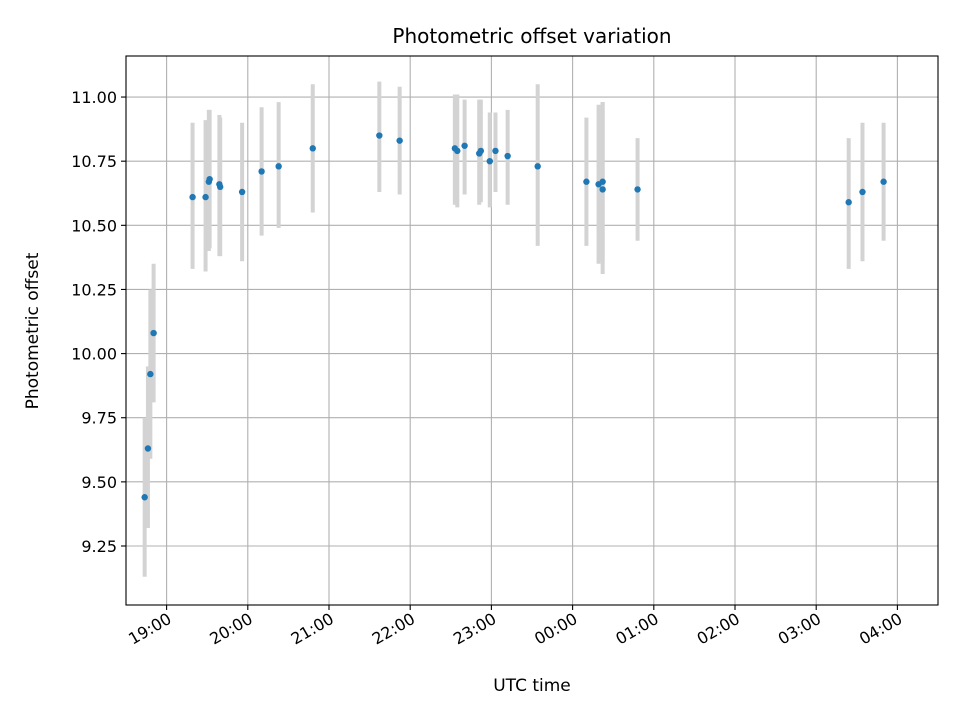 This screenshot has width=960, height=720. What do you see at coordinates (99, 546) in the screenshot?
I see `y-tick-label: 9.25` at bounding box center [99, 546].